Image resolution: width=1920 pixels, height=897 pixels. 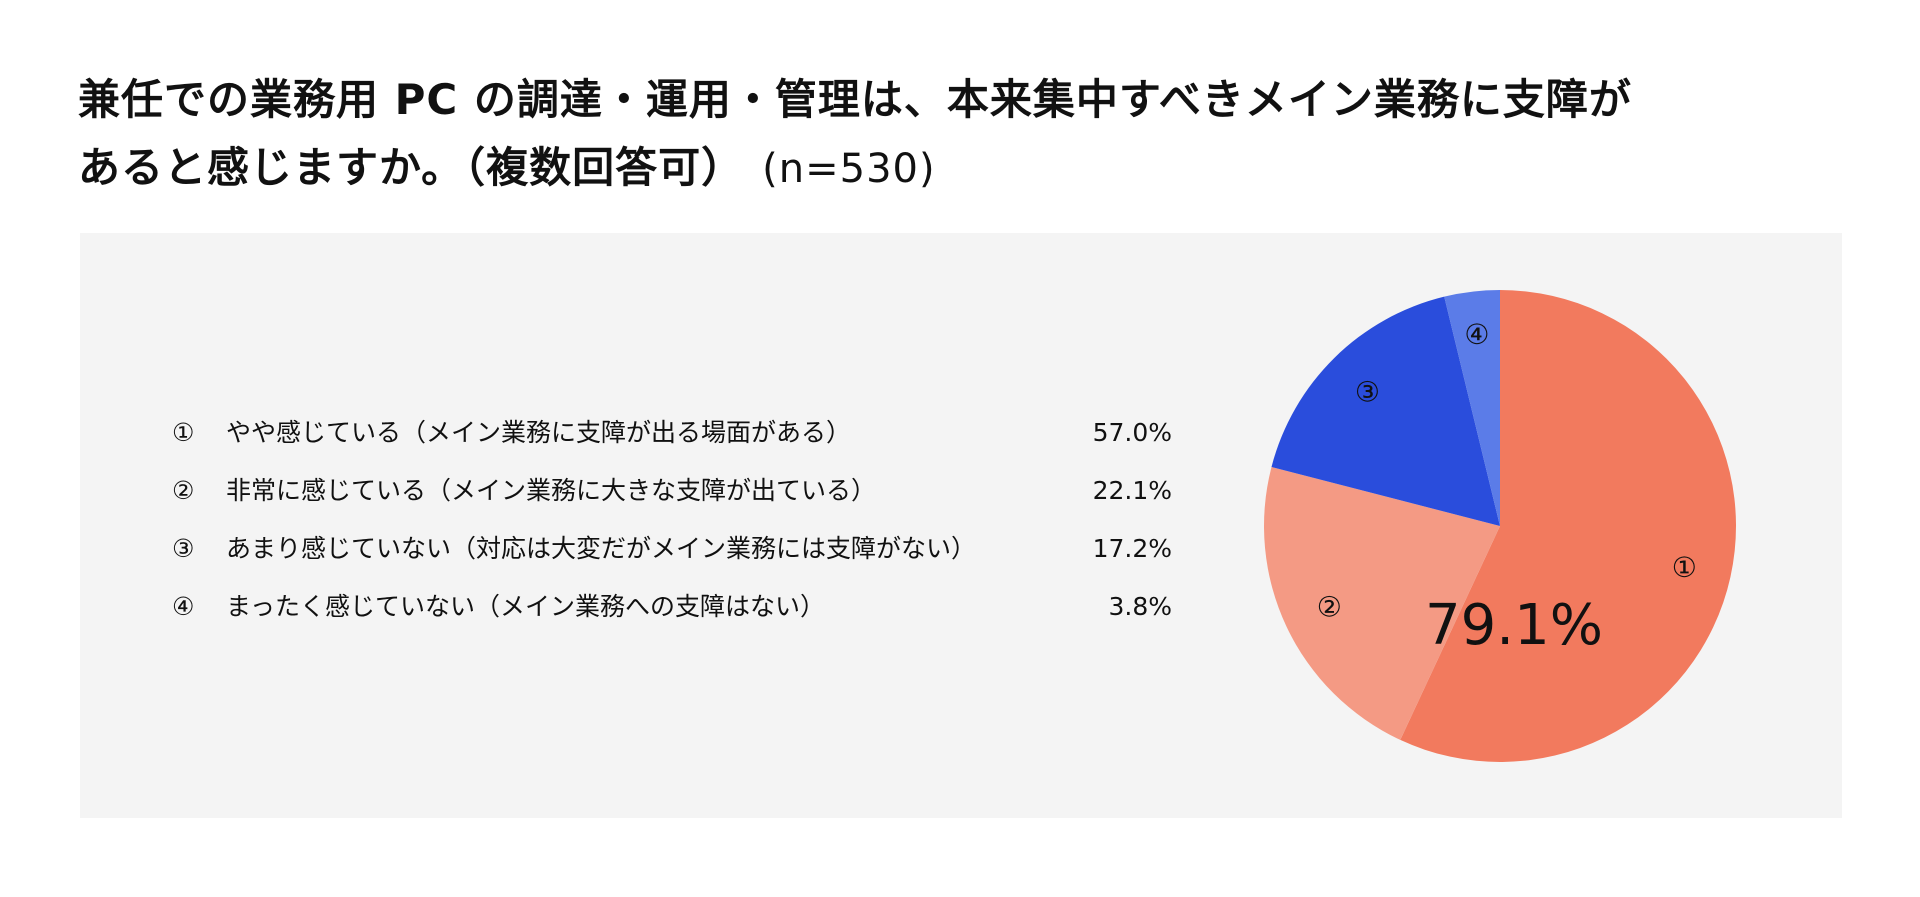 What do you see at coordinates (1367, 392) in the screenshot?
I see `slice-marker-3: ③` at bounding box center [1367, 392].